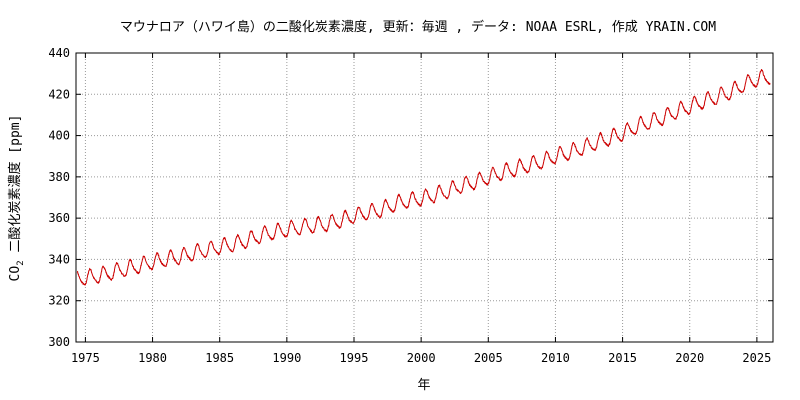 The width and height of the screenshot is (800, 400). What do you see at coordinates (555, 358) in the screenshot?
I see `x-tick-label: 2010` at bounding box center [555, 358].